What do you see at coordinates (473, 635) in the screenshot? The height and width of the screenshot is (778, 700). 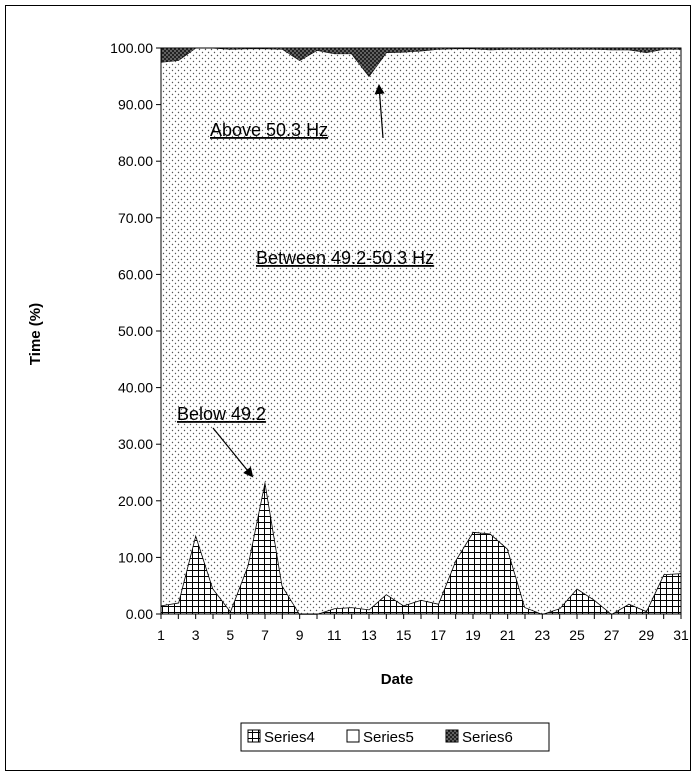 I see `x-tick-label: 19` at bounding box center [473, 635].